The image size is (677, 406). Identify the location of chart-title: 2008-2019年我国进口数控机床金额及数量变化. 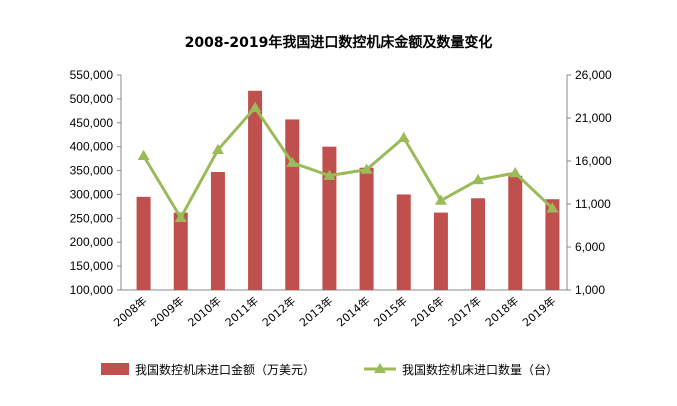
(338, 43).